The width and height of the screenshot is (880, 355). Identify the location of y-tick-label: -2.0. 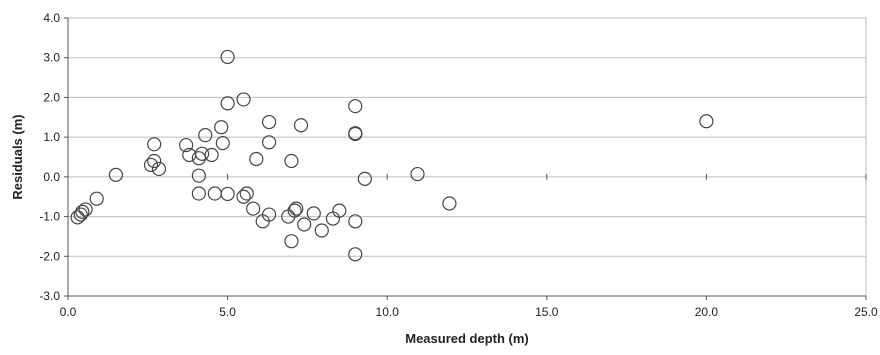
(49, 256).